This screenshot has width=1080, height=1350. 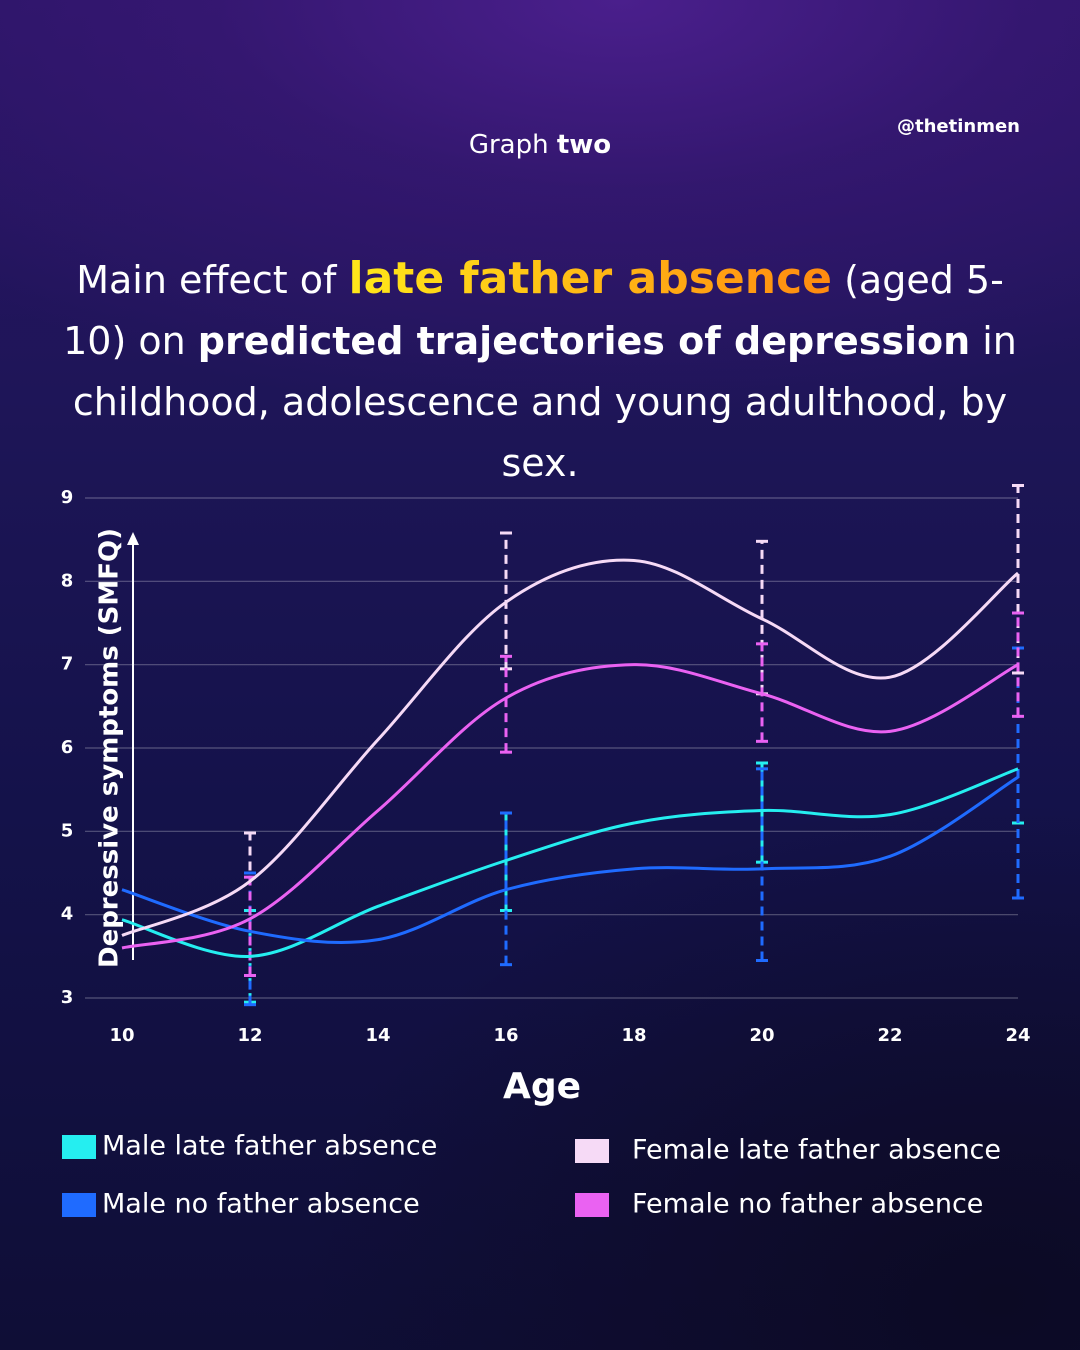 What do you see at coordinates (67, 664) in the screenshot?
I see `y-tick-label: 7` at bounding box center [67, 664].